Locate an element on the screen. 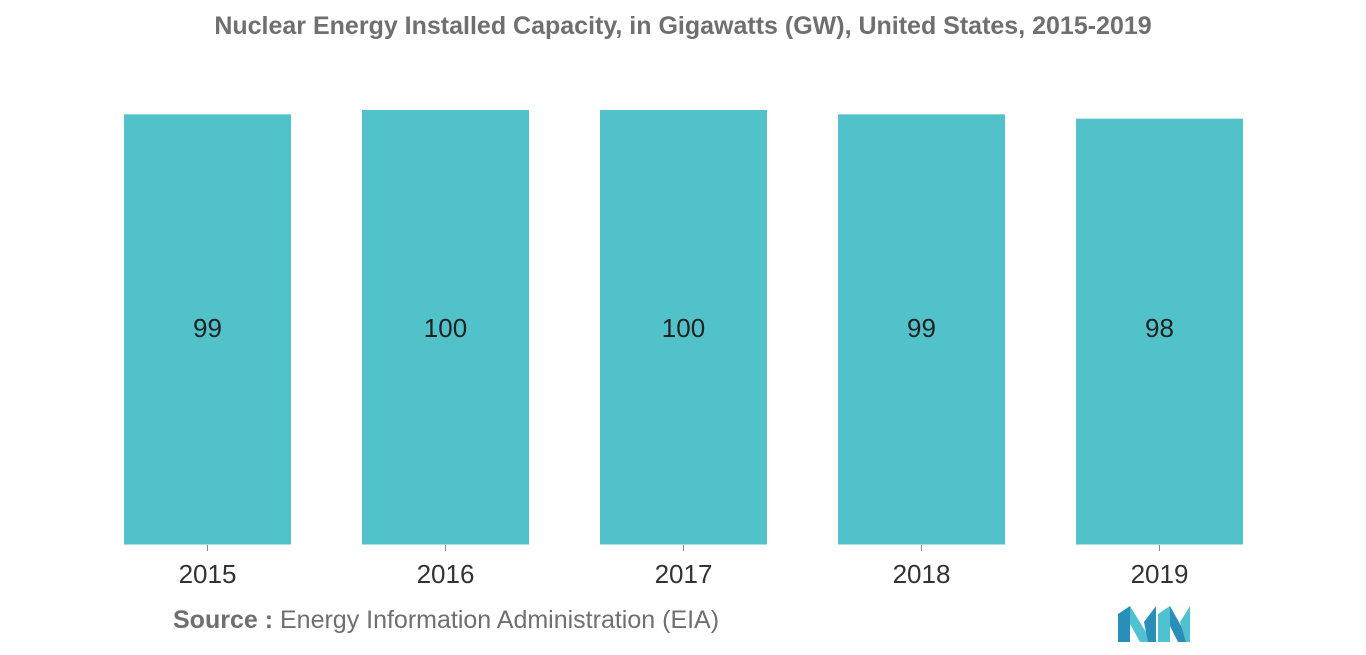 This screenshot has height=655, width=1366. bar-2016 is located at coordinates (445, 327).